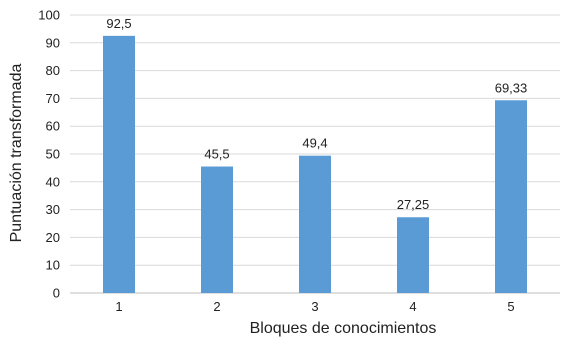 This screenshot has height=342, width=574. I want to click on y-tick-label: 70, so click(53, 98).